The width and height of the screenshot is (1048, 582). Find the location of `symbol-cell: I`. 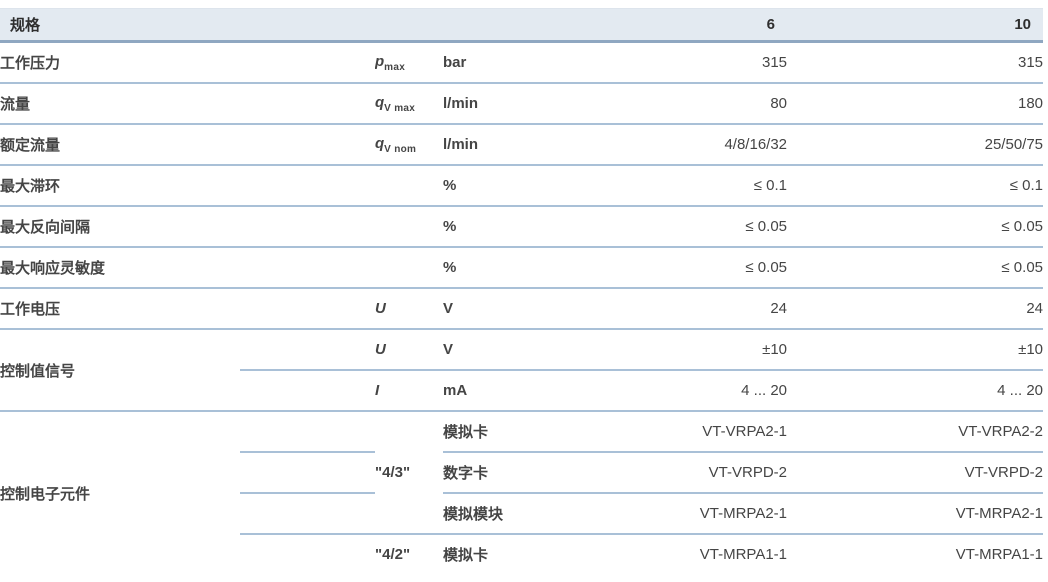

symbol-cell: I is located at coordinates (409, 390).